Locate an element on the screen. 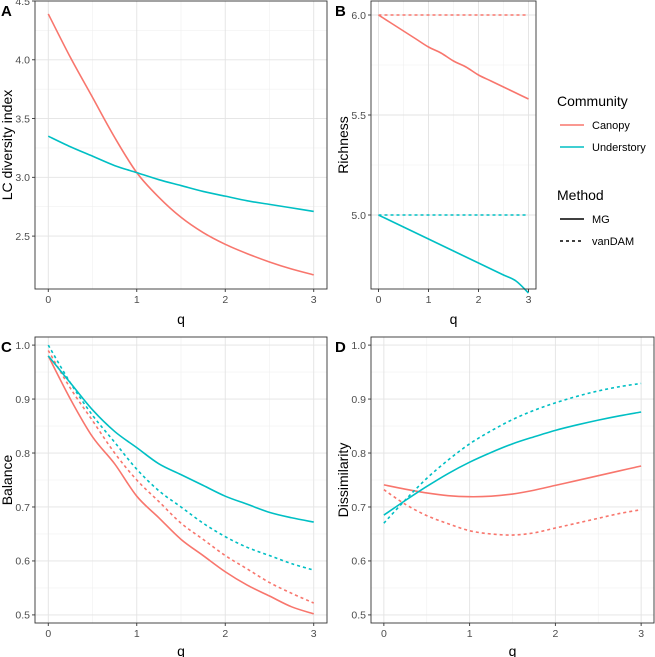 This screenshot has height=657, width=655. panel-d-xlabel: q is located at coordinates (513, 650).